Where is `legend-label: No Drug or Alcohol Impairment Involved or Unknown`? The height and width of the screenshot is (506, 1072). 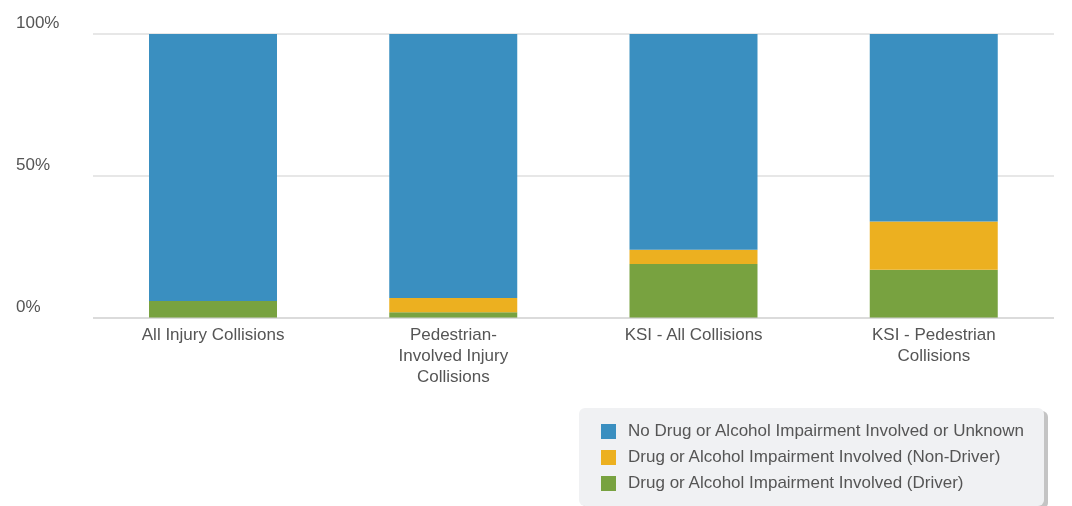
legend-label: No Drug or Alcohol Impairment Involved or Unknown is located at coordinates (826, 431).